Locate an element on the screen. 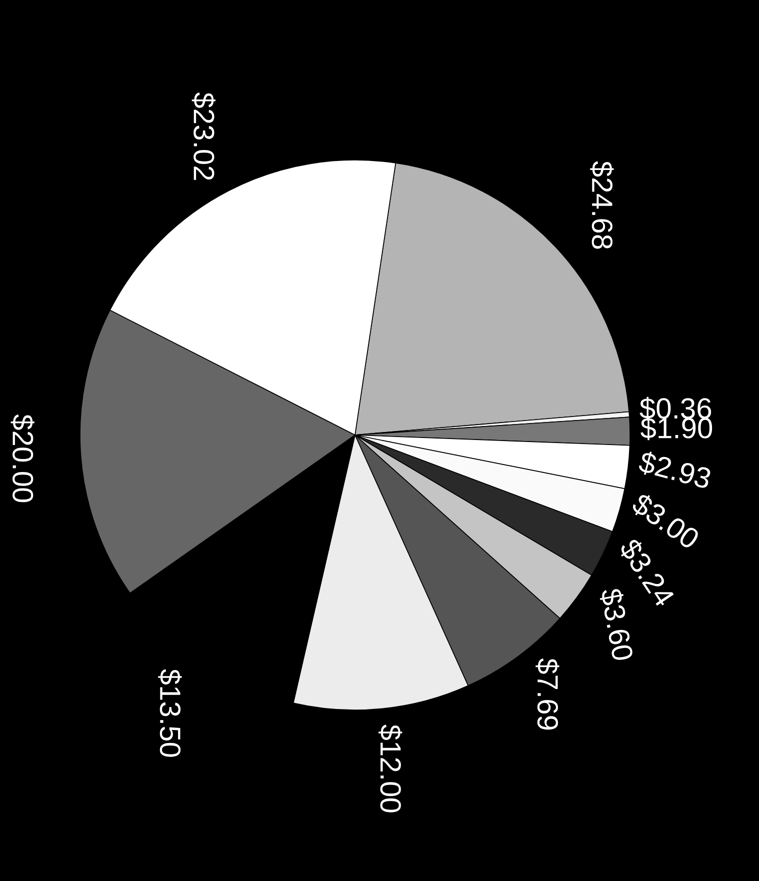  slice-label: $12.00 is located at coordinates (390, 768).